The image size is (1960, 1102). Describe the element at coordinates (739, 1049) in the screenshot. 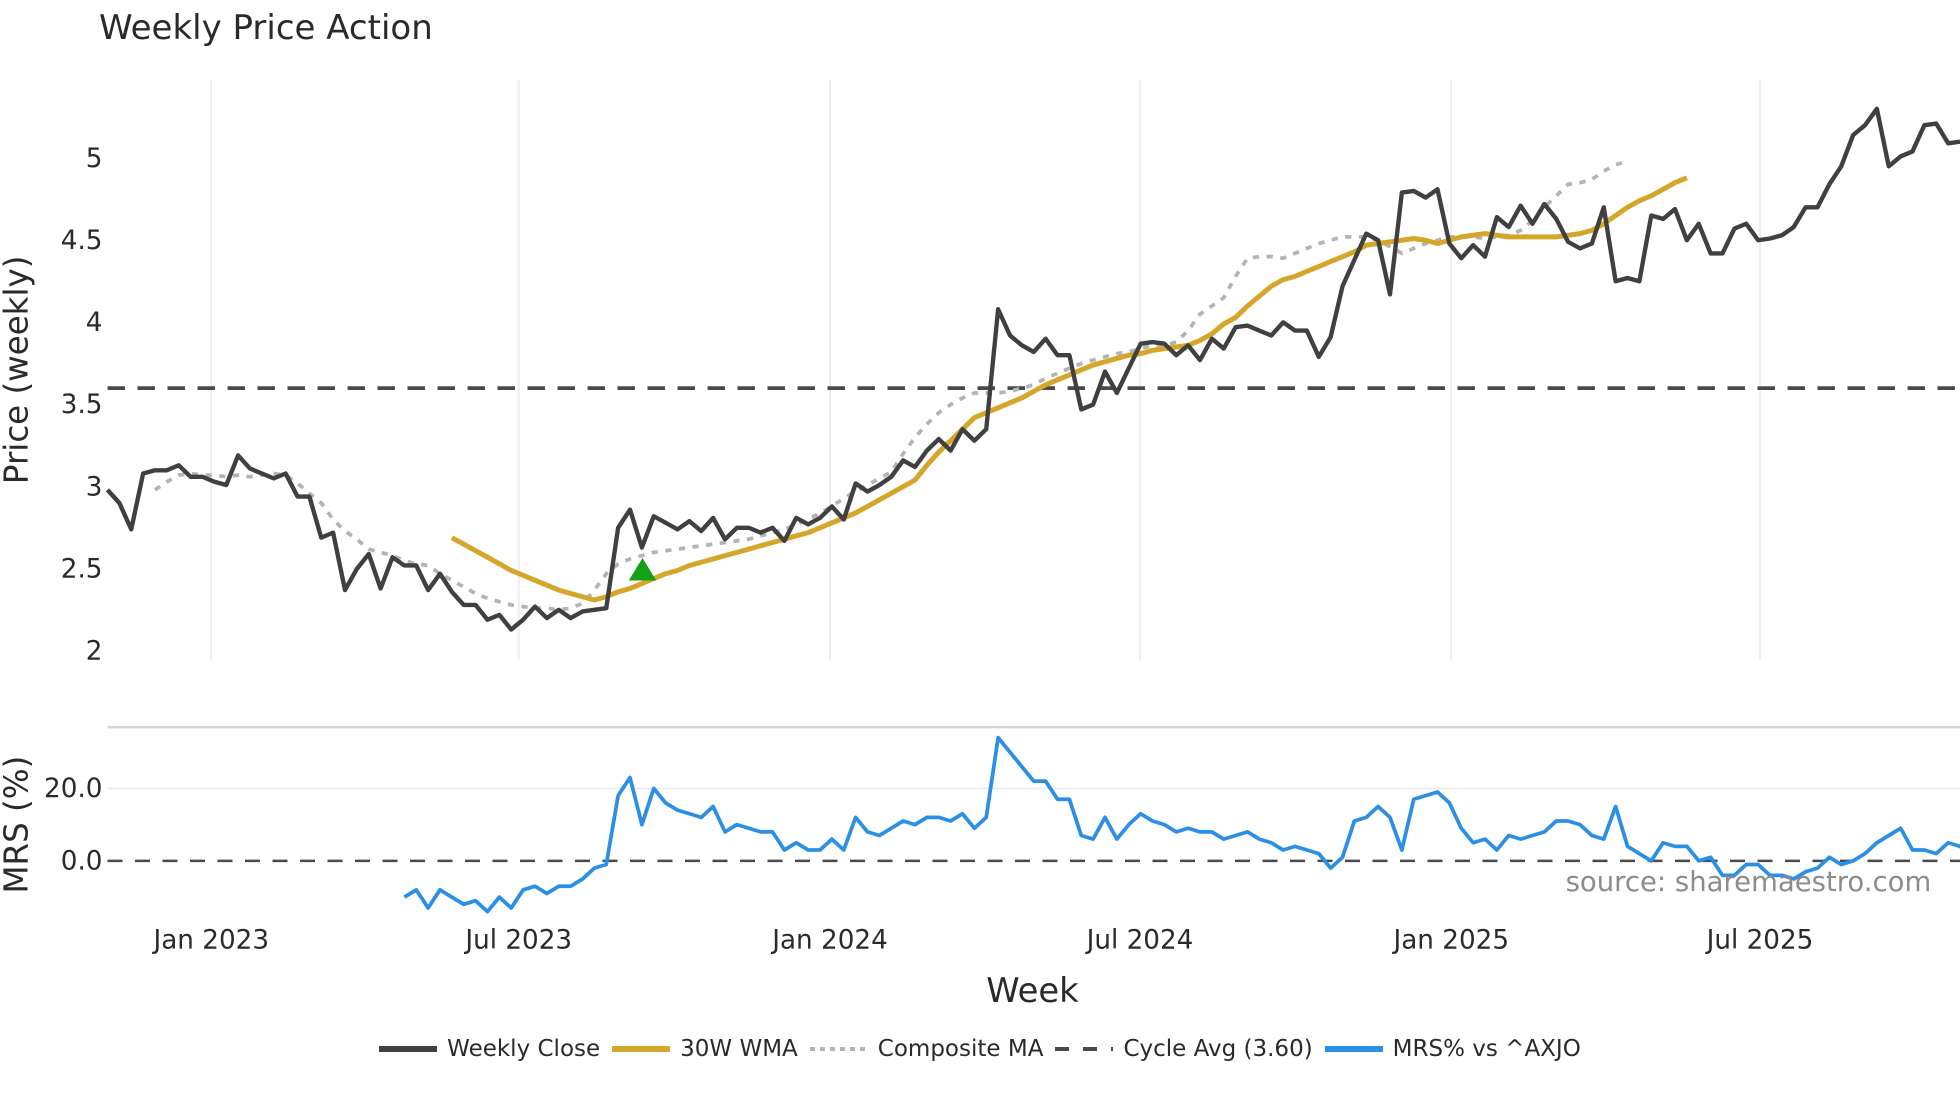

I see `legend-label: 30W WMA` at that location.